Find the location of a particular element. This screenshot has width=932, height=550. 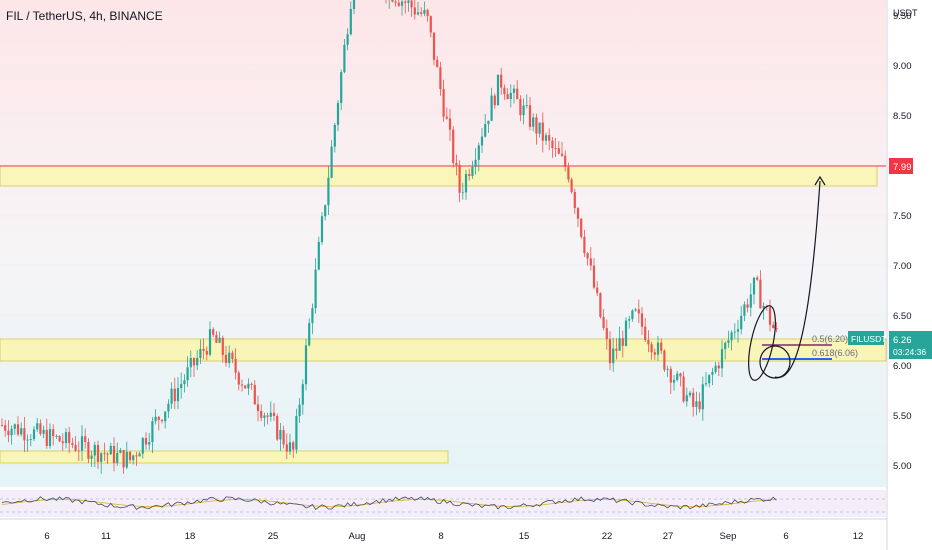

y-tick-label: 8.50 is located at coordinates (902, 116).